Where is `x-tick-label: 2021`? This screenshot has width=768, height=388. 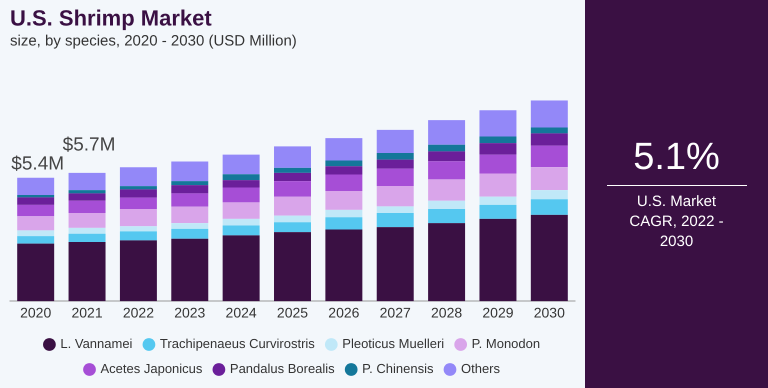
x-tick-label: 2021 is located at coordinates (87, 312).